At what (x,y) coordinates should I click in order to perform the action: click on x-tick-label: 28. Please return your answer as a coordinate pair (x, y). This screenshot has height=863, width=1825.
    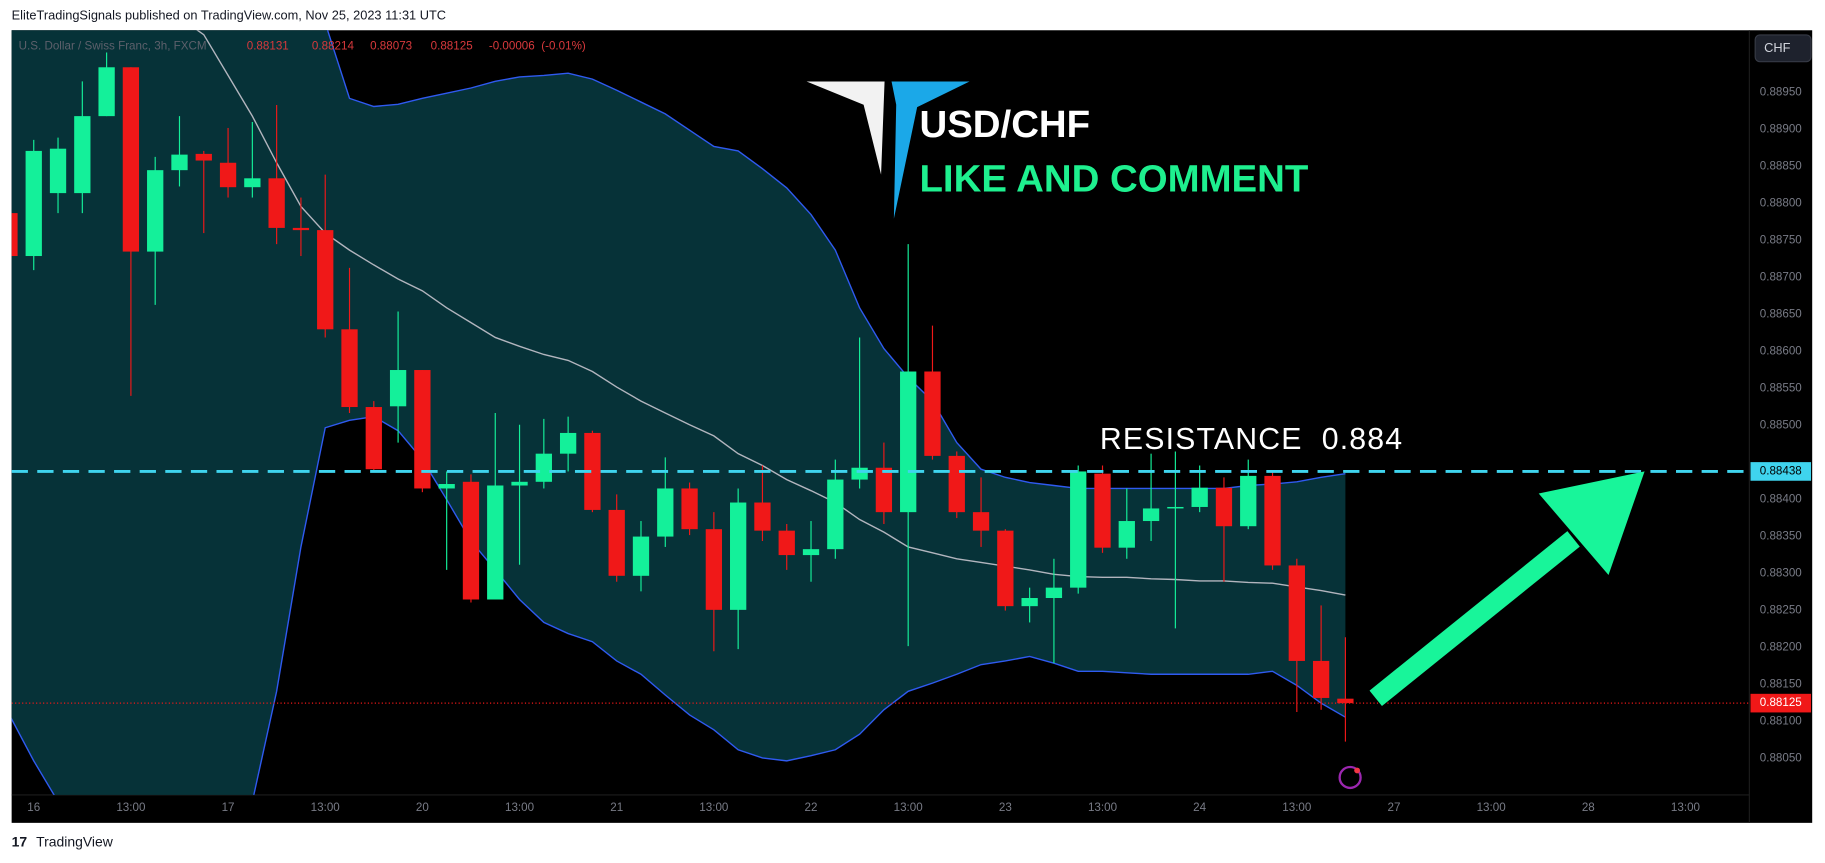
    Looking at the image, I should click on (1588, 807).